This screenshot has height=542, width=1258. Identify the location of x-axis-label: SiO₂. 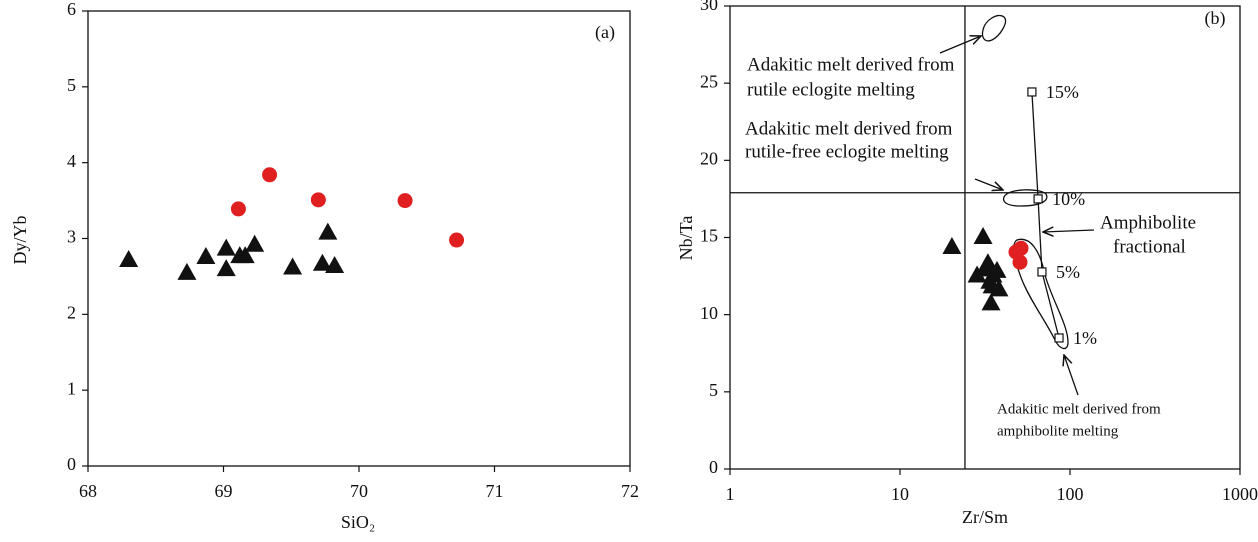
(358, 522).